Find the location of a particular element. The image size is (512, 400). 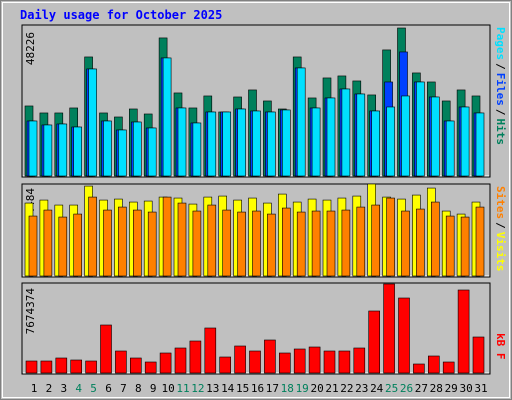

x-tick-label: 6 is located at coordinates (108, 388).